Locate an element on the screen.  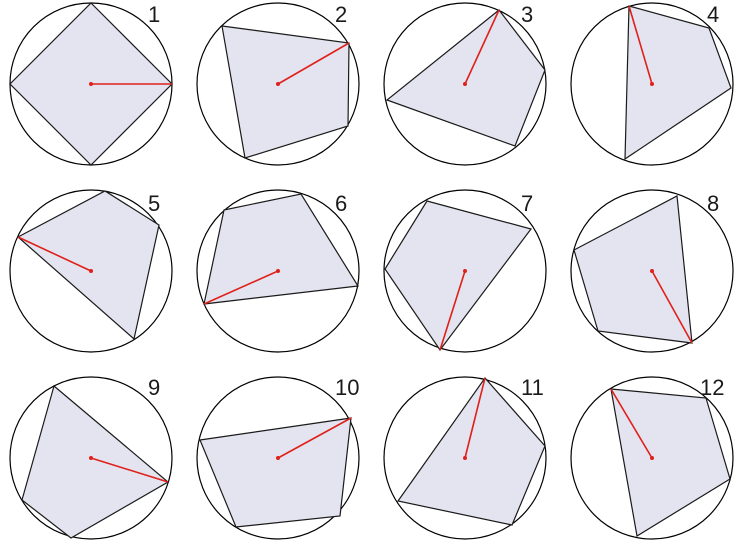
panel-number: 11 is located at coordinates (532, 387).